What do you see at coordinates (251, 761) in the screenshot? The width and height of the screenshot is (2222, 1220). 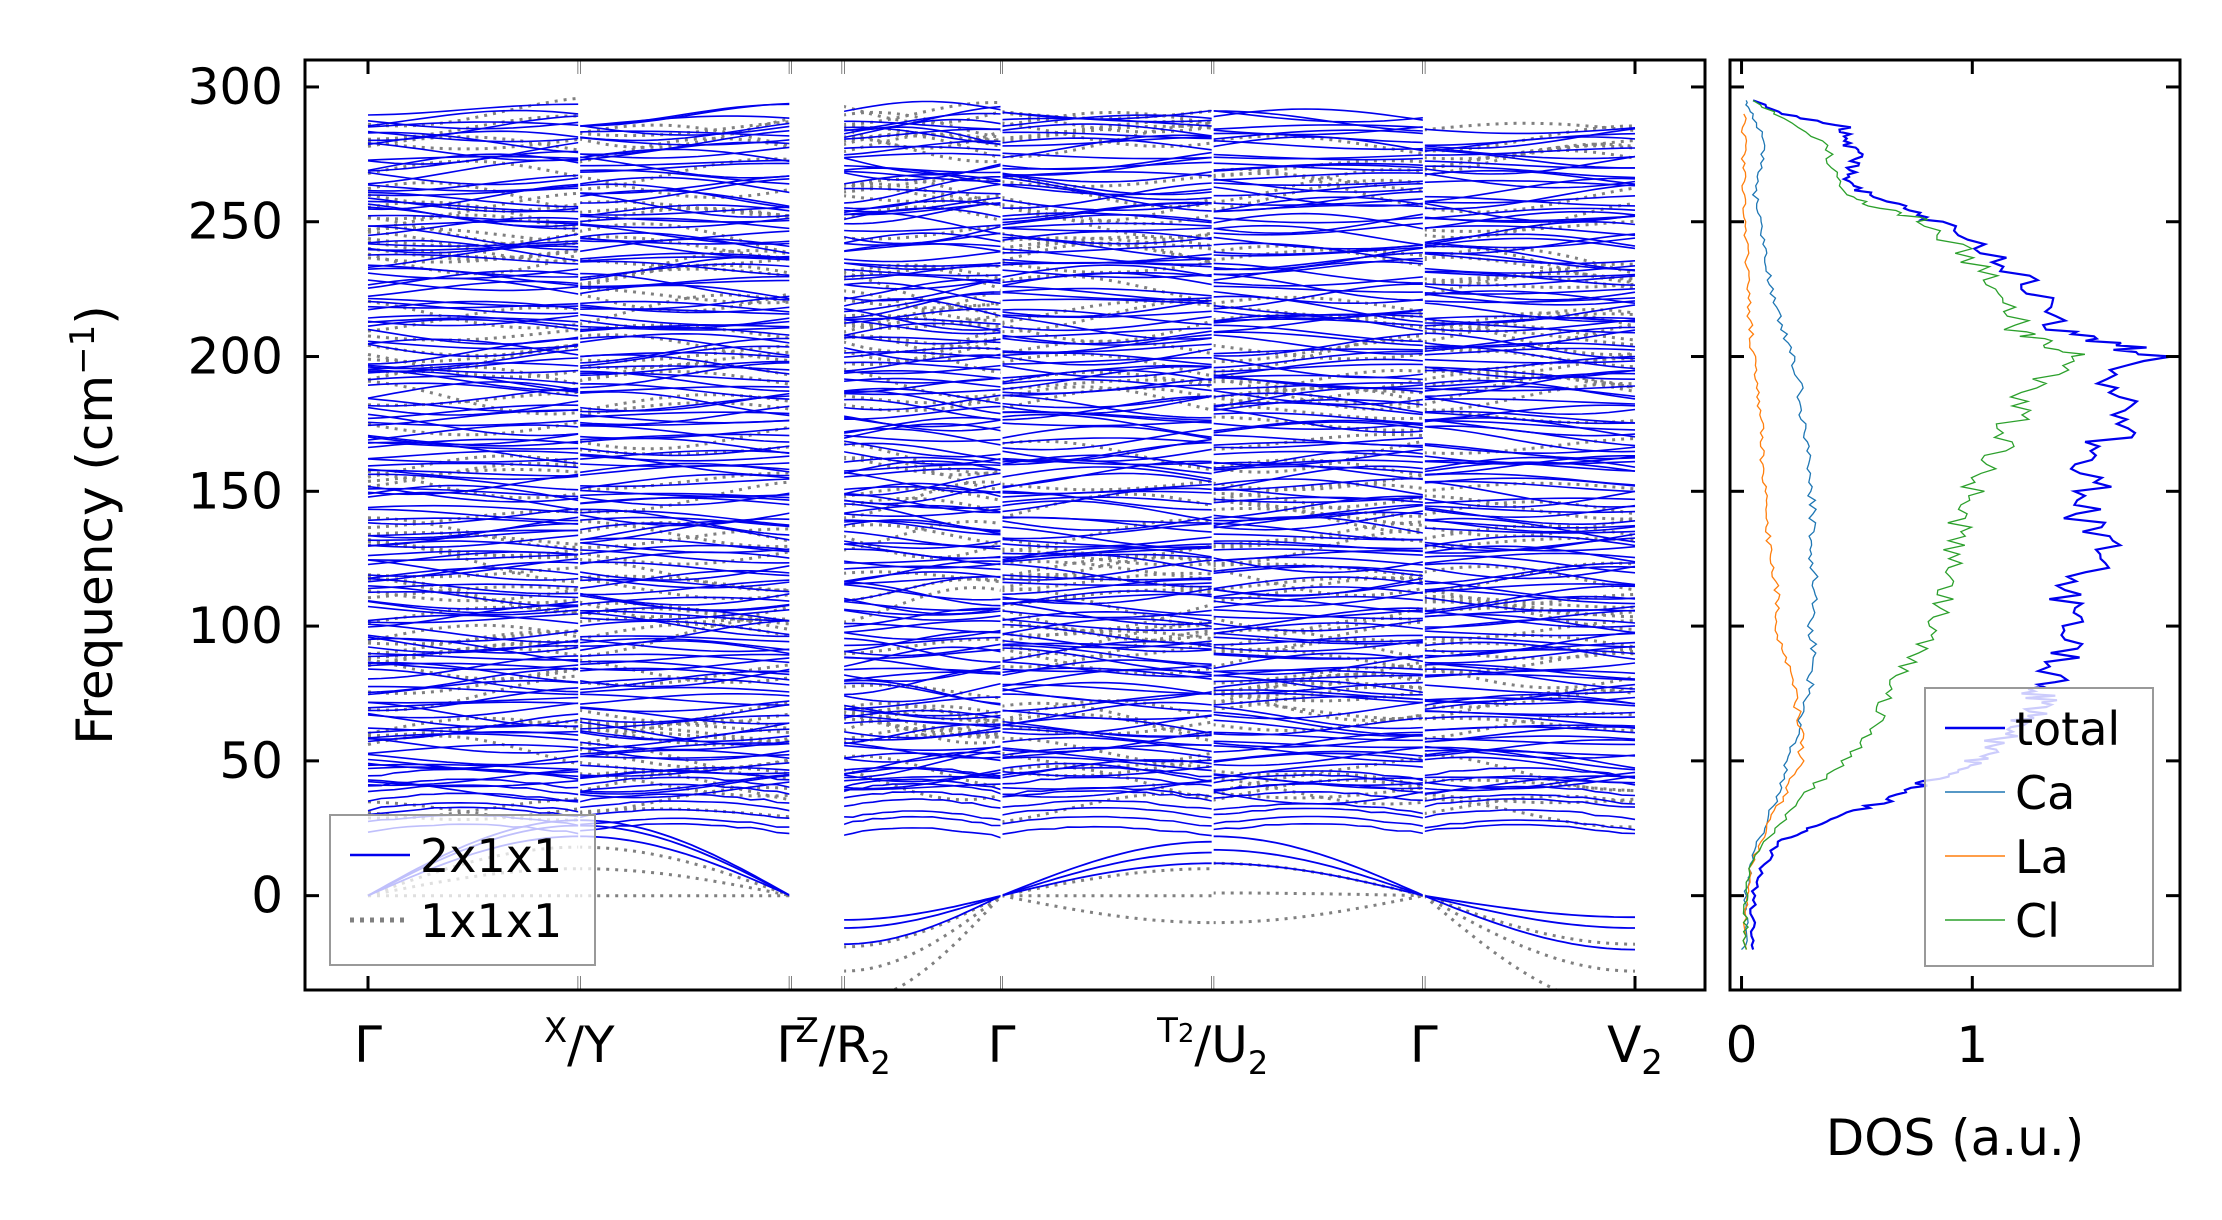 I see `band-ytick-label: 50` at bounding box center [251, 761].